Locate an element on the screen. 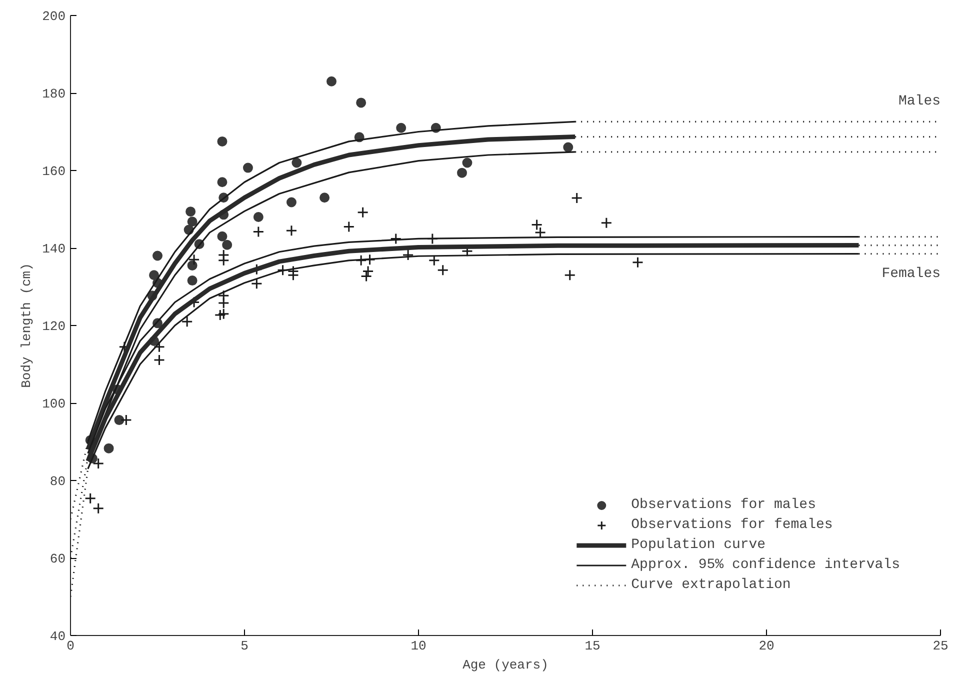 This screenshot has height=694, width=969. annotation: Females is located at coordinates (911, 274).